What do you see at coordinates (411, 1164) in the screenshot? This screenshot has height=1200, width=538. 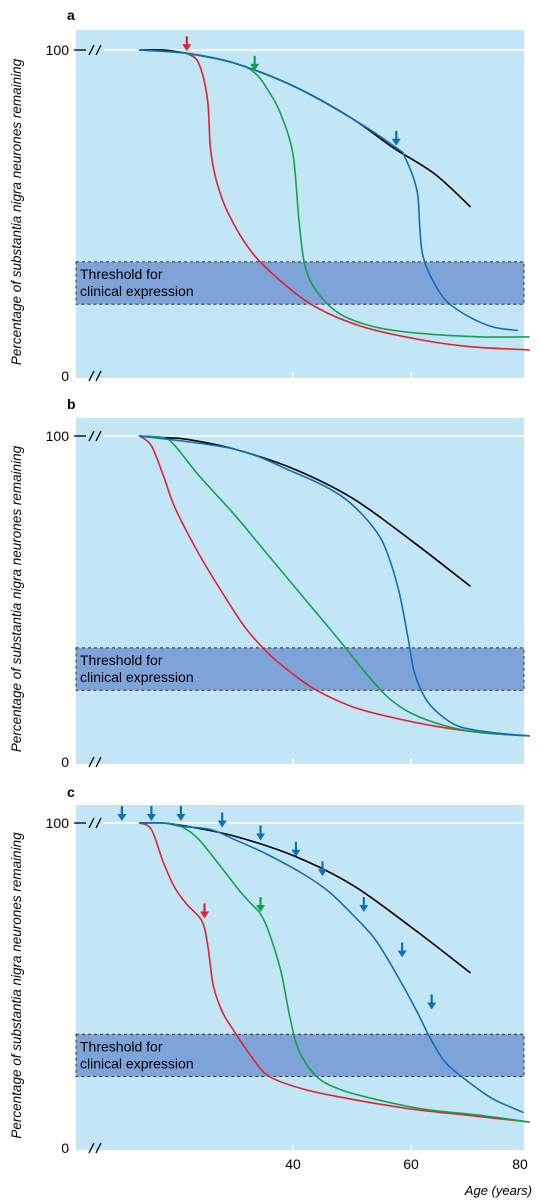 I see `x-tick-label-60: 60` at bounding box center [411, 1164].